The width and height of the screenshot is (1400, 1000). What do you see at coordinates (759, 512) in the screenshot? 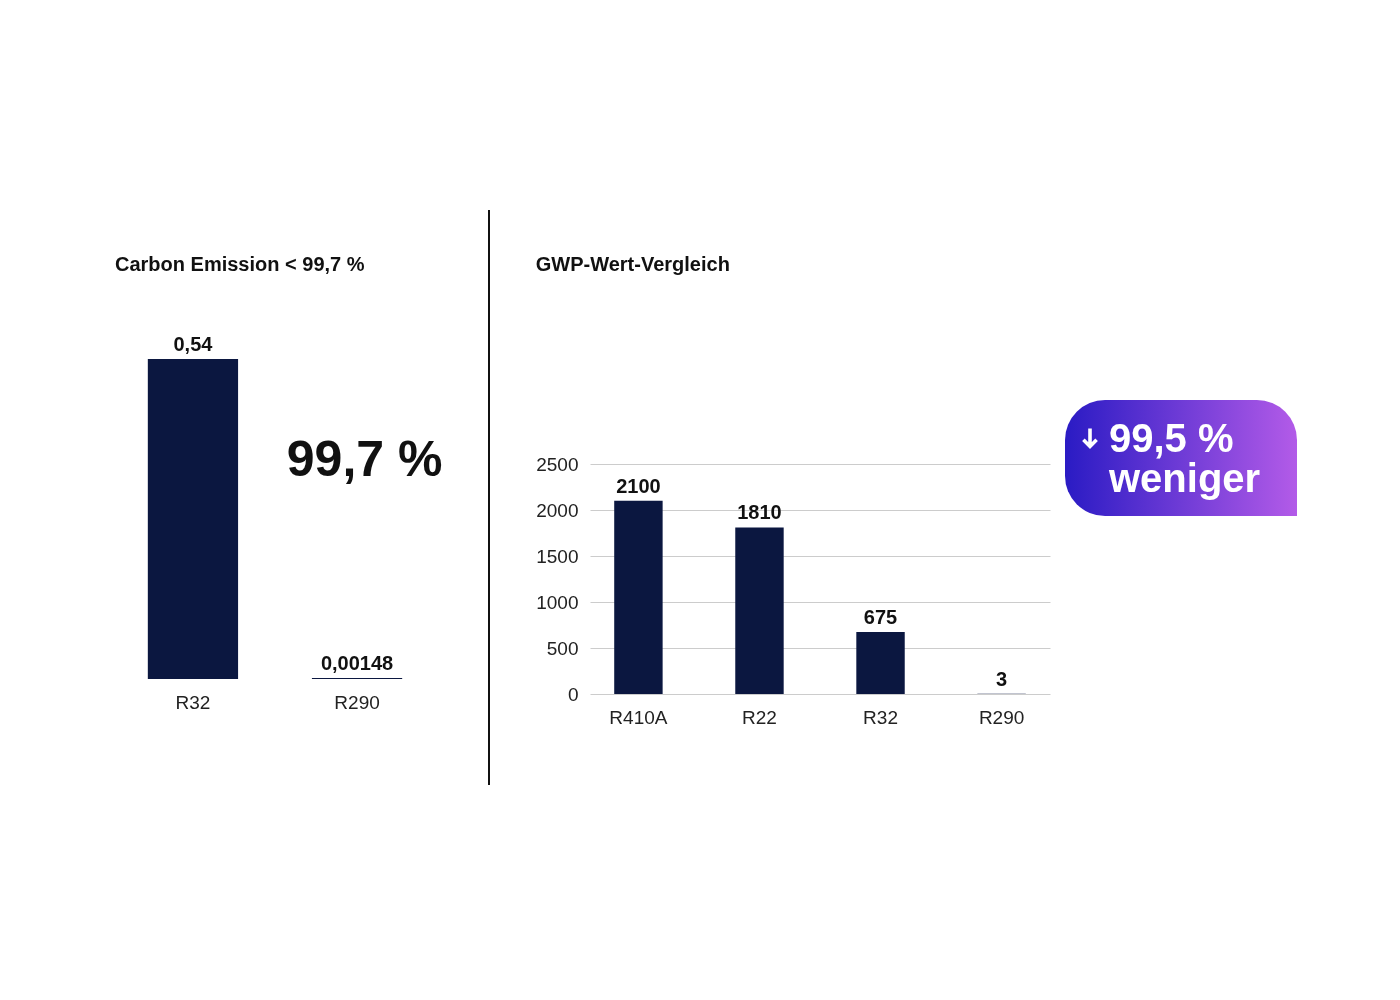
I see `data-label: 1810` at bounding box center [759, 512].